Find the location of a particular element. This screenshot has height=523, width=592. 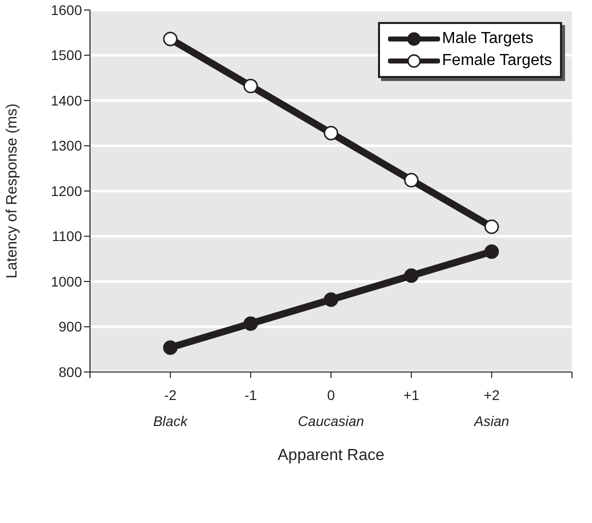

y-tick-label: 1400 is located at coordinates (66, 100).